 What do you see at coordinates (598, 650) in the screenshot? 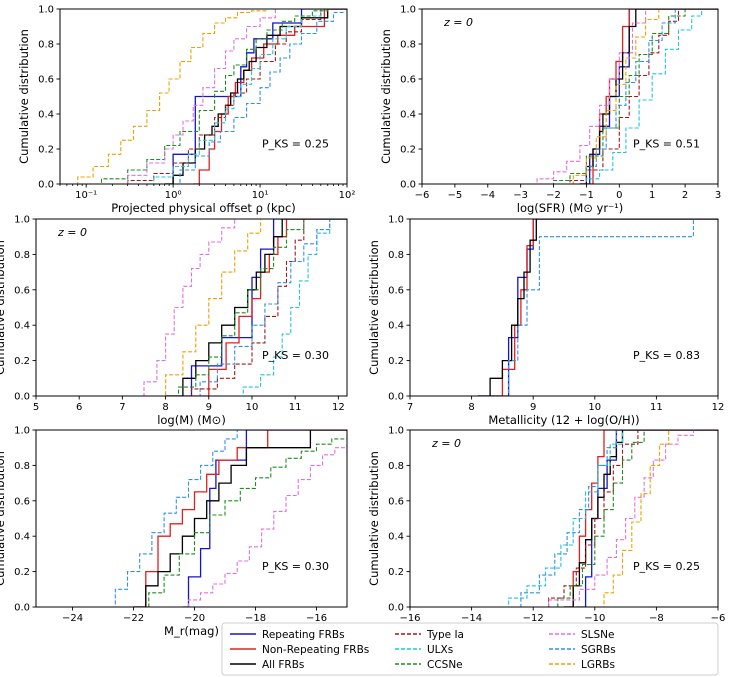
I see `legend-label: SGRBs` at bounding box center [598, 650].